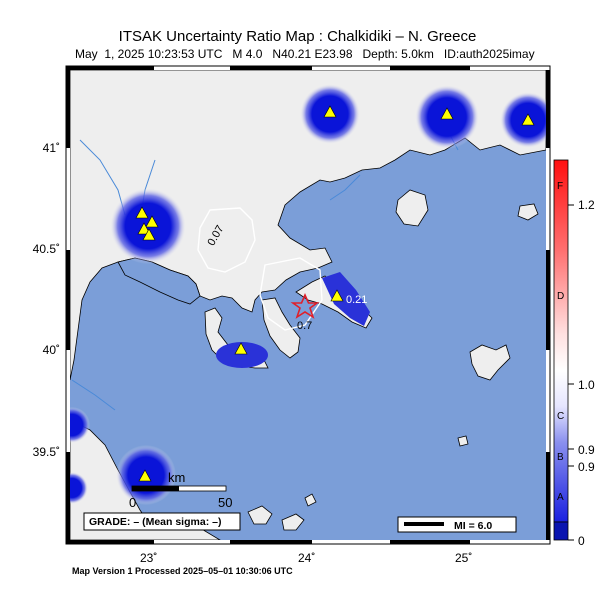 The height and width of the screenshot is (611, 595). What do you see at coordinates (560, 497) in the screenshot?
I see `grade-letter: A` at bounding box center [560, 497].